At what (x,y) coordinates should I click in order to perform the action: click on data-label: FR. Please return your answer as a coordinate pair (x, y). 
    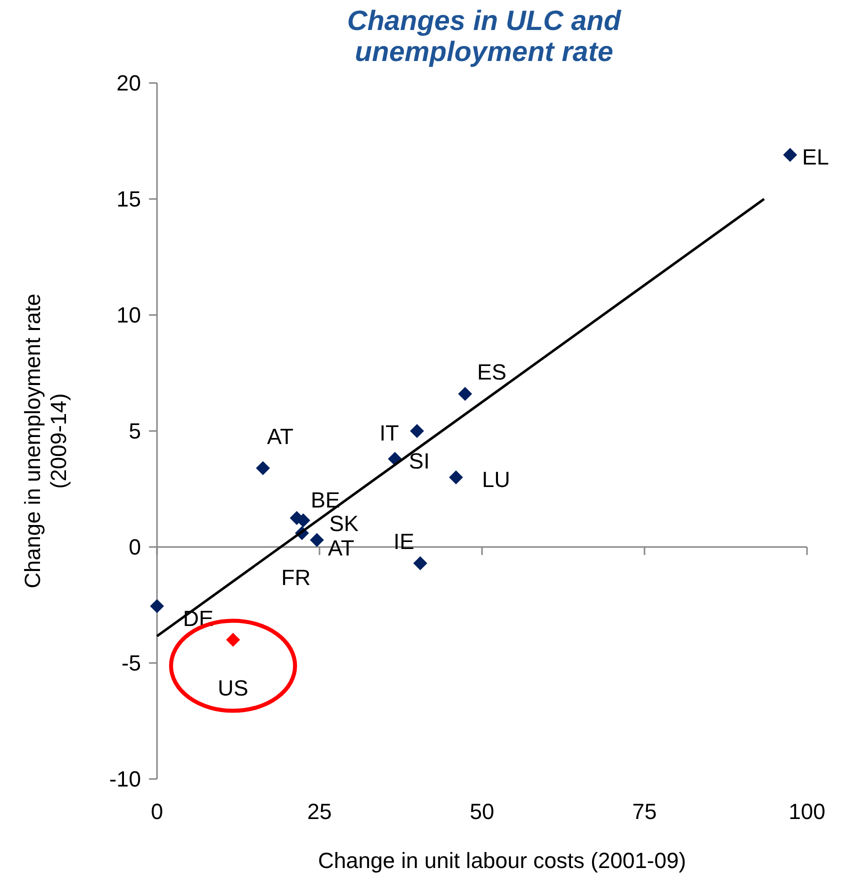
    Looking at the image, I should click on (296, 577).